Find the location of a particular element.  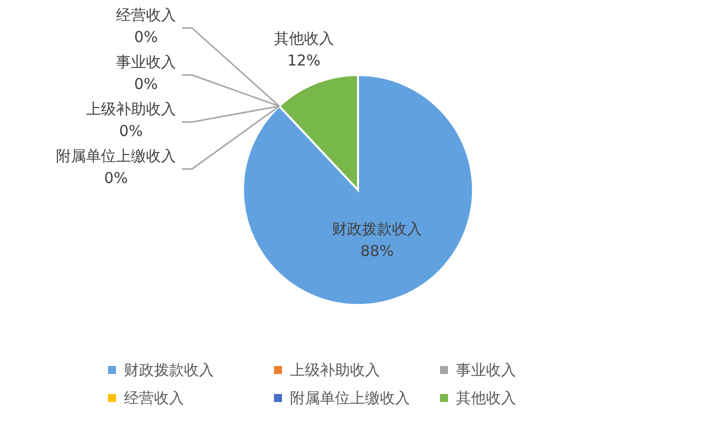

slice-label: 财政拨款收入 is located at coordinates (377, 229).